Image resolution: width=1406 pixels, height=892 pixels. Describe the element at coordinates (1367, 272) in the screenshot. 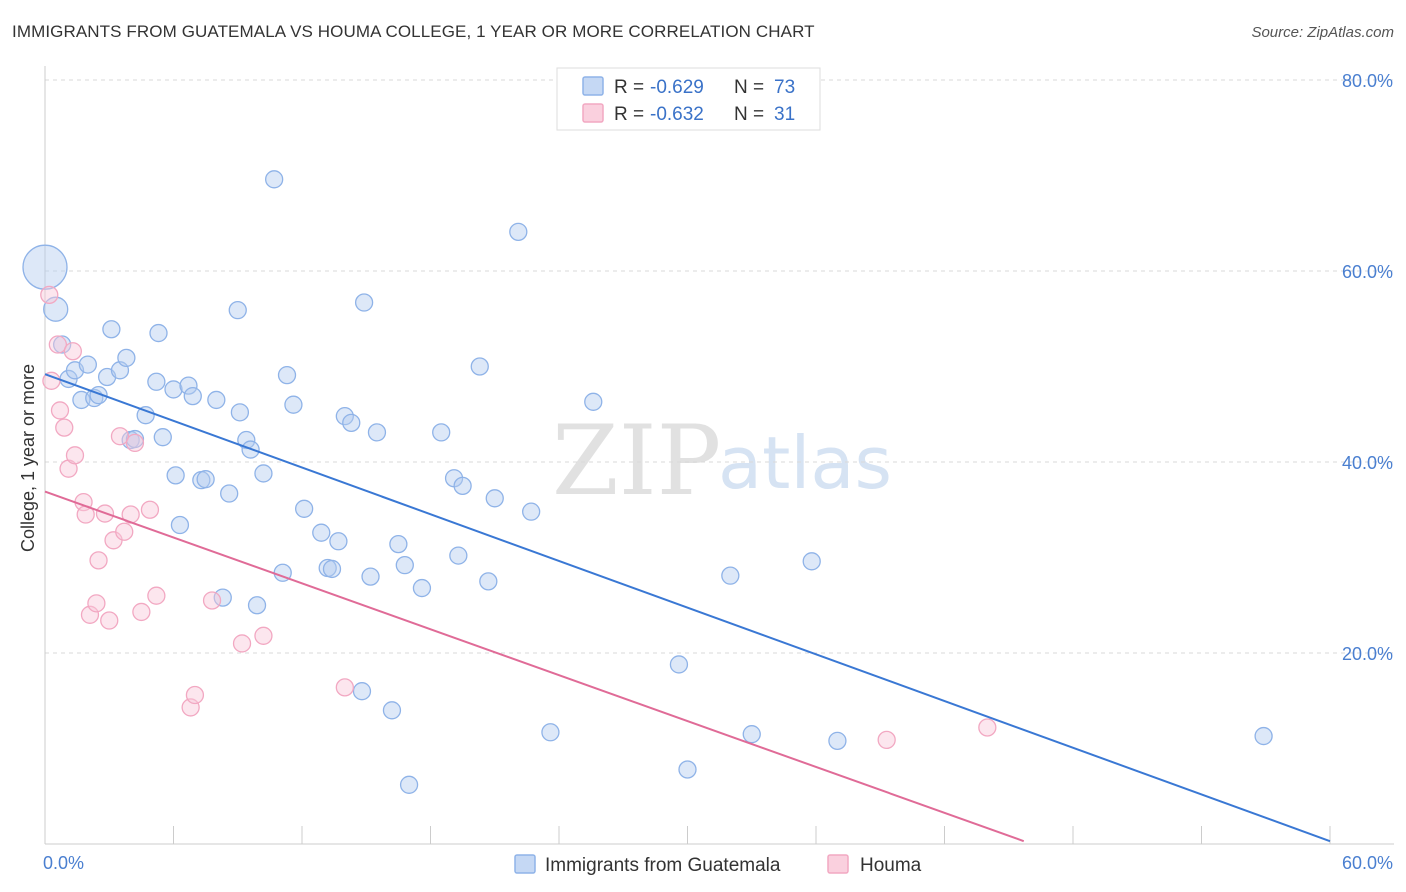

I see `y-tick-label: 60.0%` at that location.